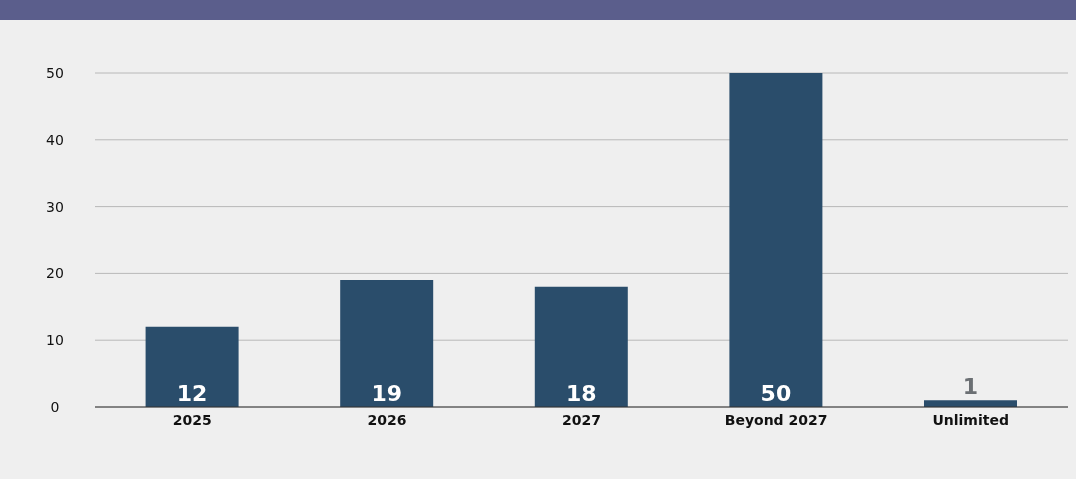 This screenshot has width=1076, height=479. Describe the element at coordinates (55, 273) in the screenshot. I see `y-tick-label: 20` at that location.